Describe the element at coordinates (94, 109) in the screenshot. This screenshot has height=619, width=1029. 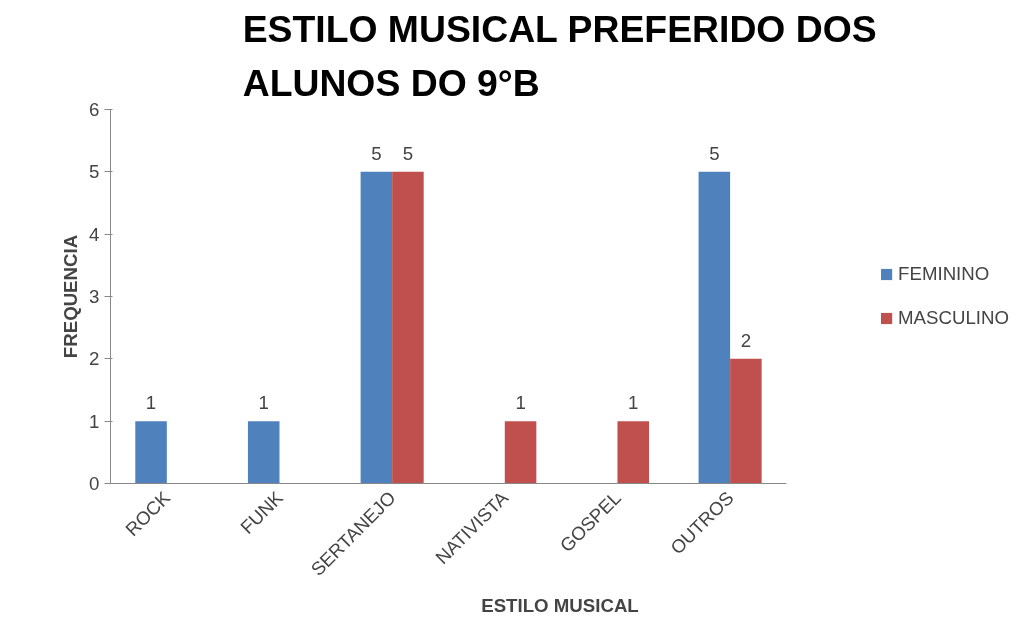
I see `y-tick-label: 6` at that location.